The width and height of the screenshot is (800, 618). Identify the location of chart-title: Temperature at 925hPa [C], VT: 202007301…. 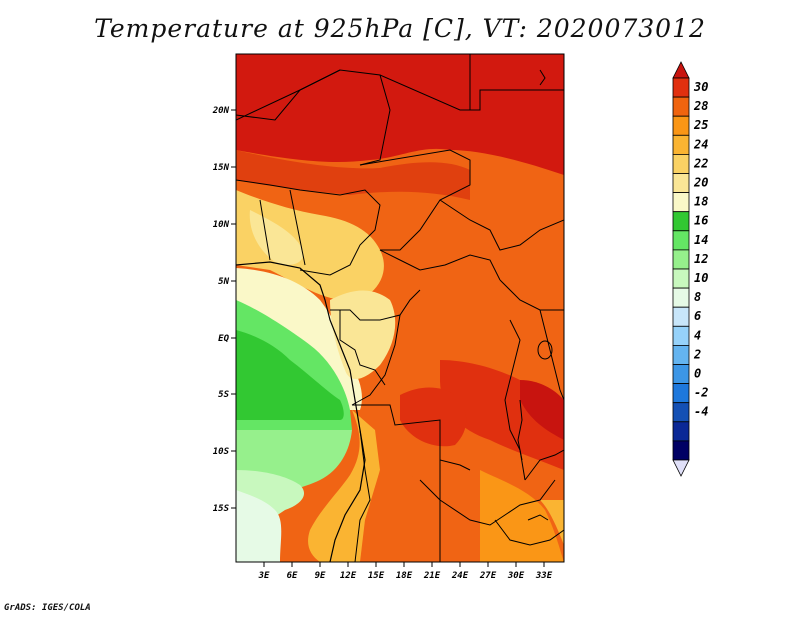
(400, 28).